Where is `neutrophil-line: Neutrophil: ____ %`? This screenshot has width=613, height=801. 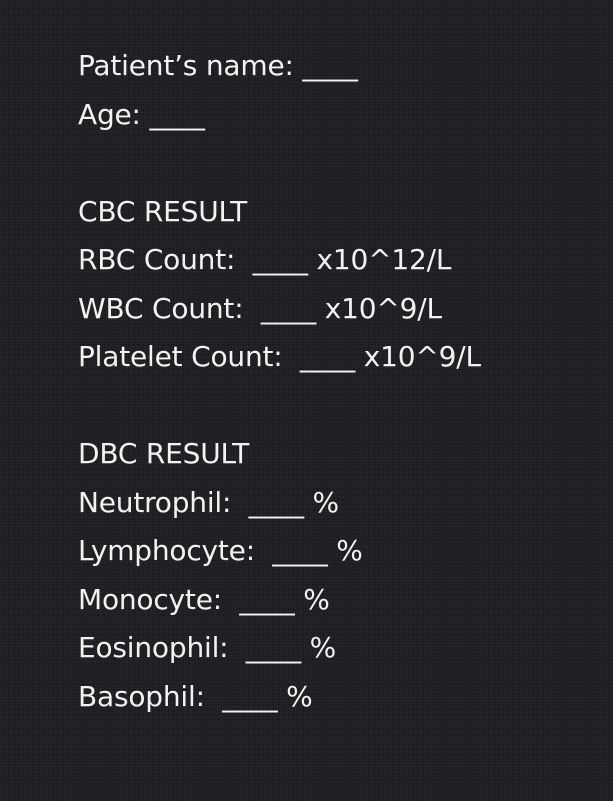
neutrophil-line: Neutrophil: ____ % is located at coordinates (208, 502).